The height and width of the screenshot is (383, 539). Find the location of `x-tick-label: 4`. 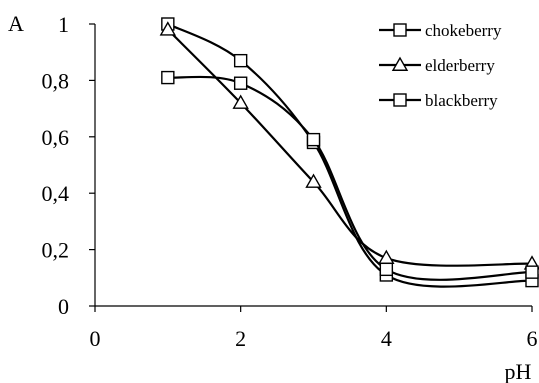

x-tick-label: 4 is located at coordinates (386, 338).